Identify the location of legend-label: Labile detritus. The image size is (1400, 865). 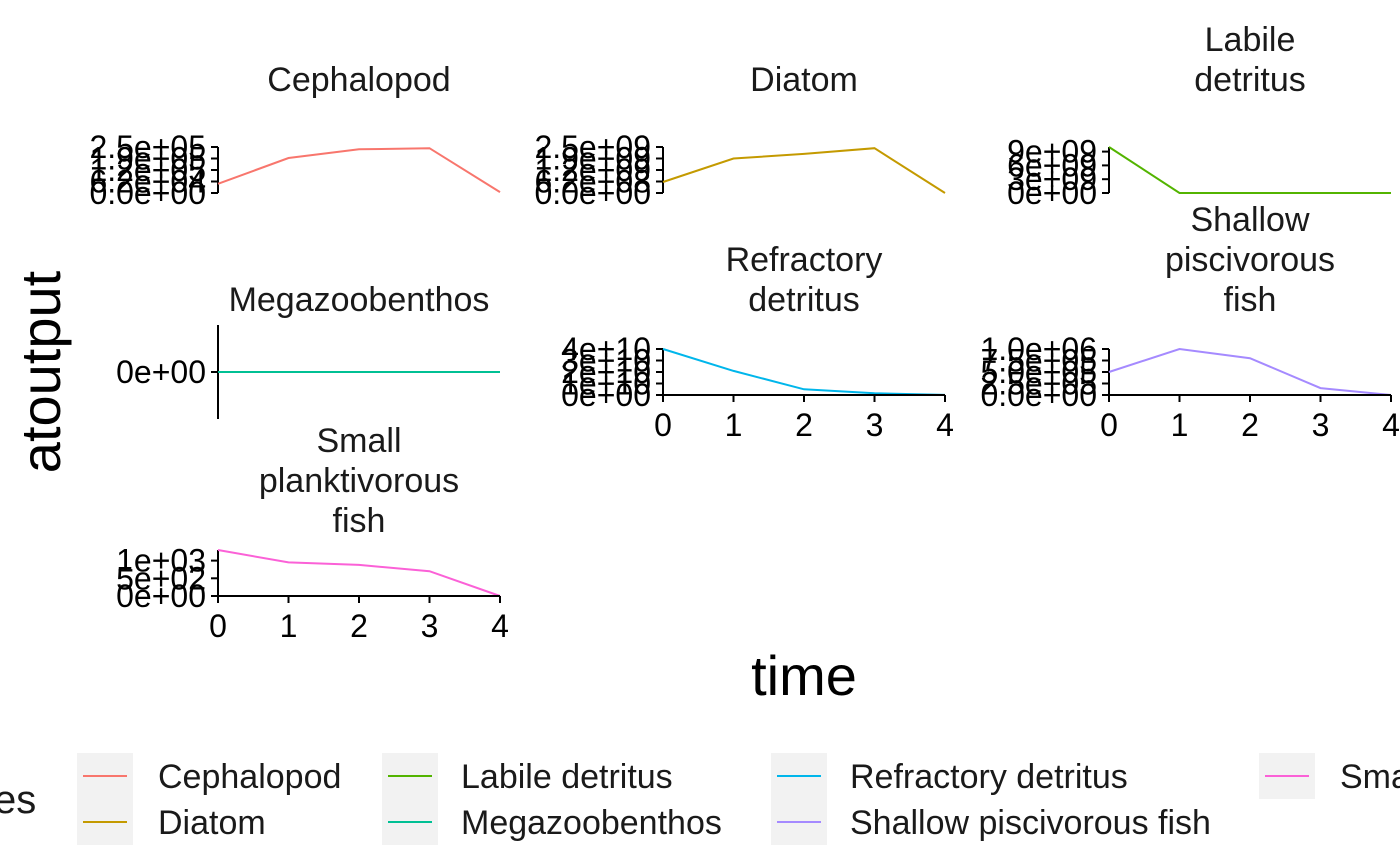
(567, 777).